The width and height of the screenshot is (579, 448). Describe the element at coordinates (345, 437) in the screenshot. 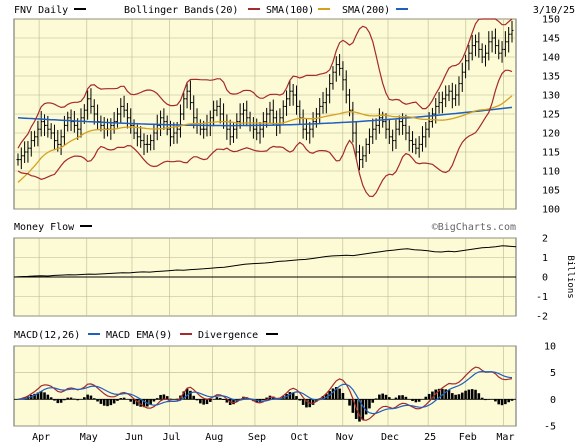

I see `x-axis-month-label: Nov` at that location.